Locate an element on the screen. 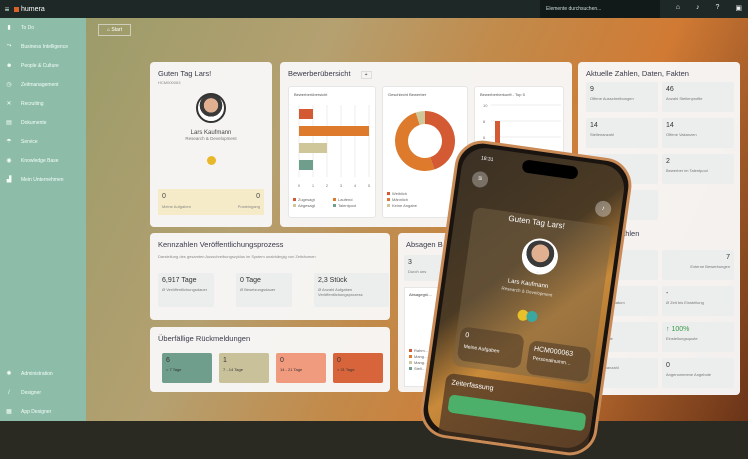 This screenshot has height=459, width=748. overdue-title: Überfällige Rückmeldungen is located at coordinates (204, 338).